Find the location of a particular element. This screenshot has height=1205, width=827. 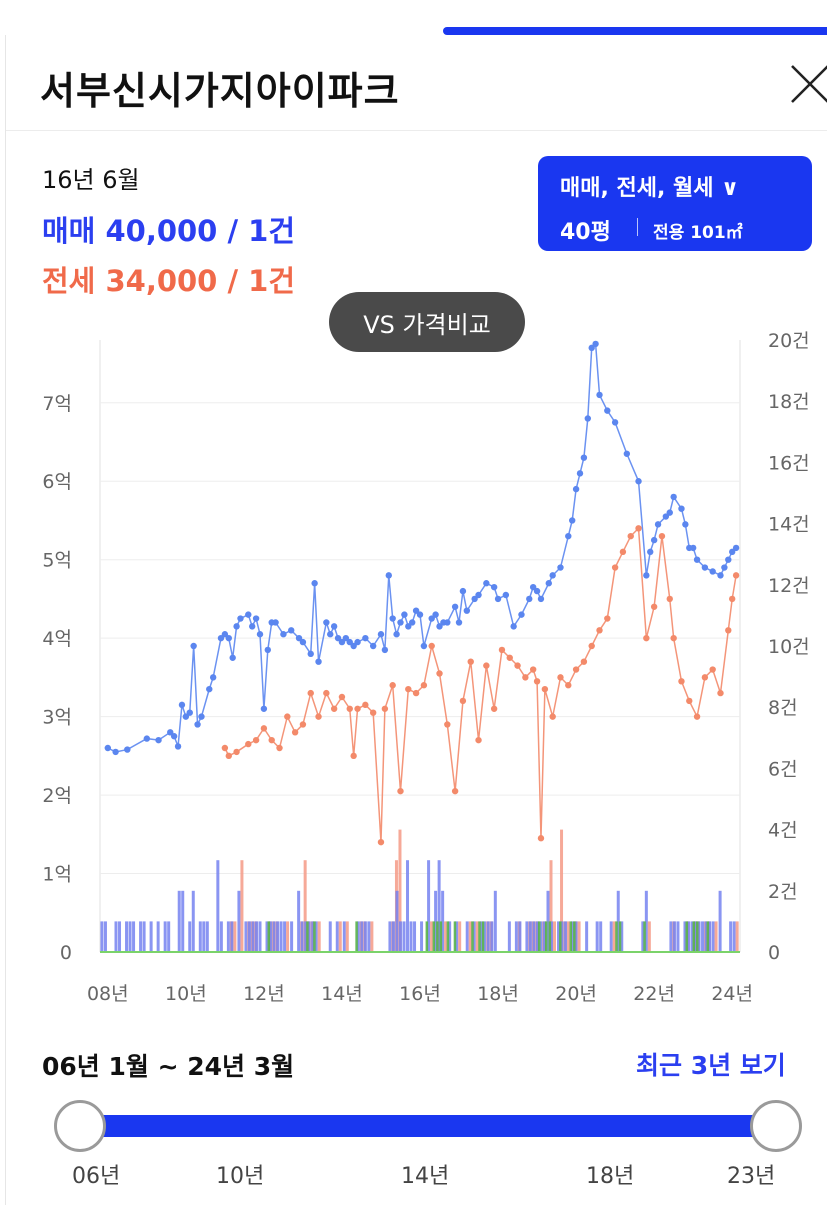

close-button is located at coordinates (807, 84).